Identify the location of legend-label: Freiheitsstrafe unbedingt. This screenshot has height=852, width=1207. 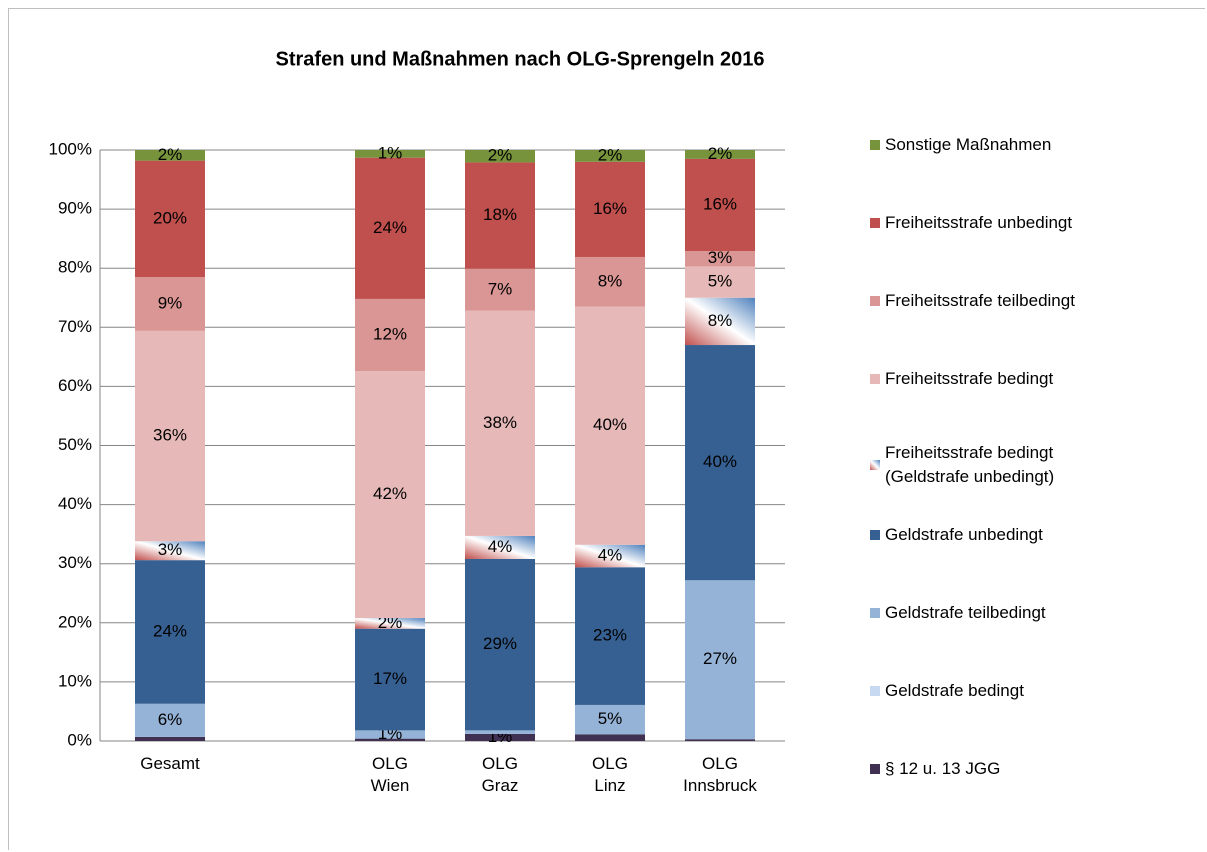
(979, 222).